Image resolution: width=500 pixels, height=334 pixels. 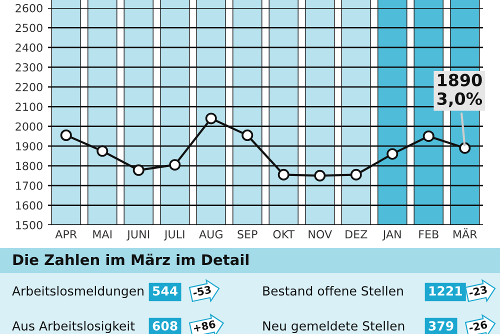 What do you see at coordinates (478, 326) in the screenshot?
I see `text: -26` at bounding box center [478, 326].